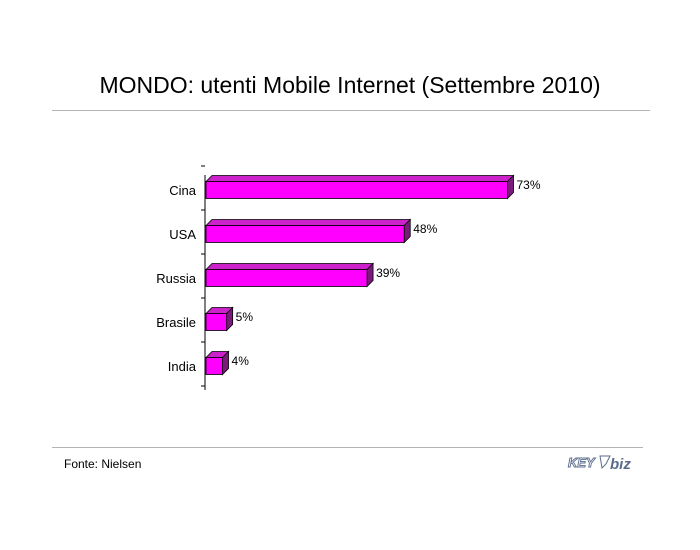 The height and width of the screenshot is (550, 700). Describe the element at coordinates (241, 361) in the screenshot. I see `value-label-india: 4%` at that location.